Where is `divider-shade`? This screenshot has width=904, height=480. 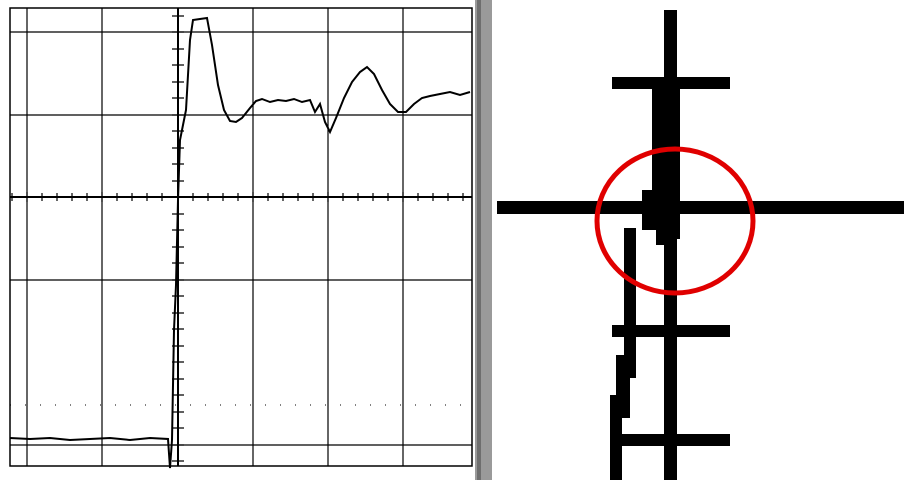 divider-shade is located at coordinates (479, 240).